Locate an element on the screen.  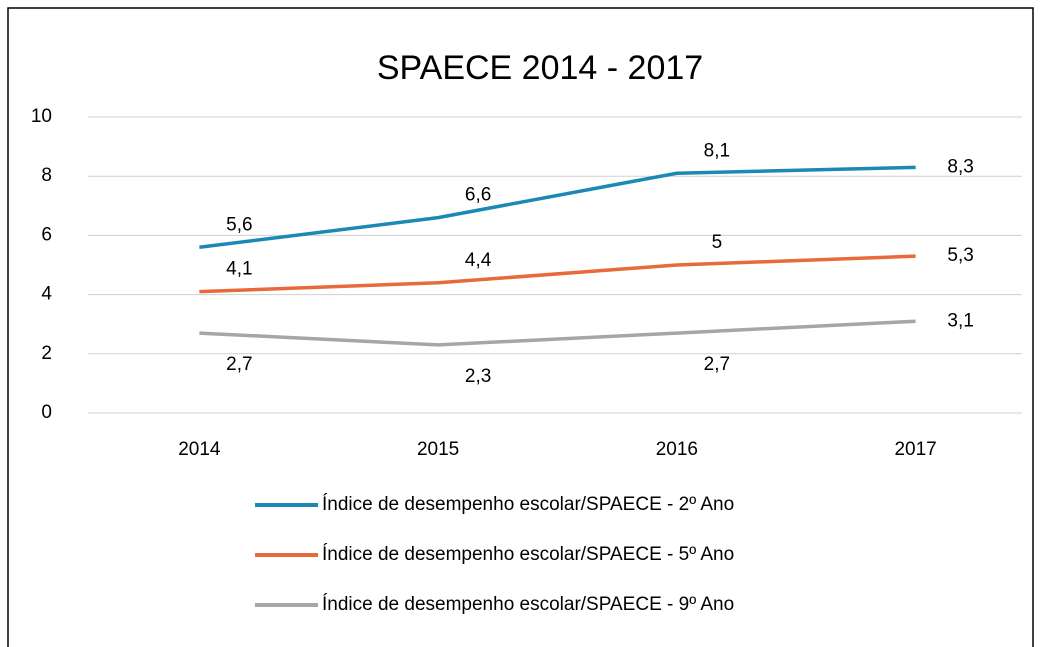
x-tick-label: 2014 is located at coordinates (199, 449).